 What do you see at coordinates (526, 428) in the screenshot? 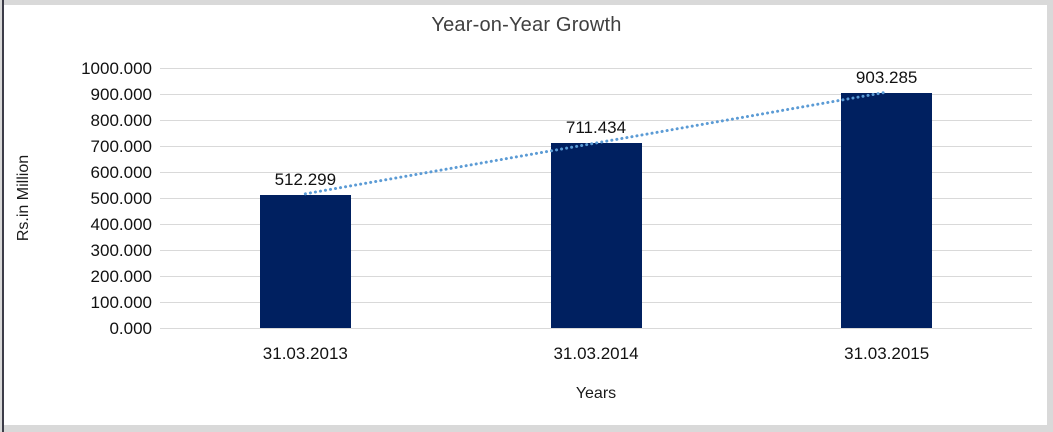
I see `frame-edge-bottom` at bounding box center [526, 428].